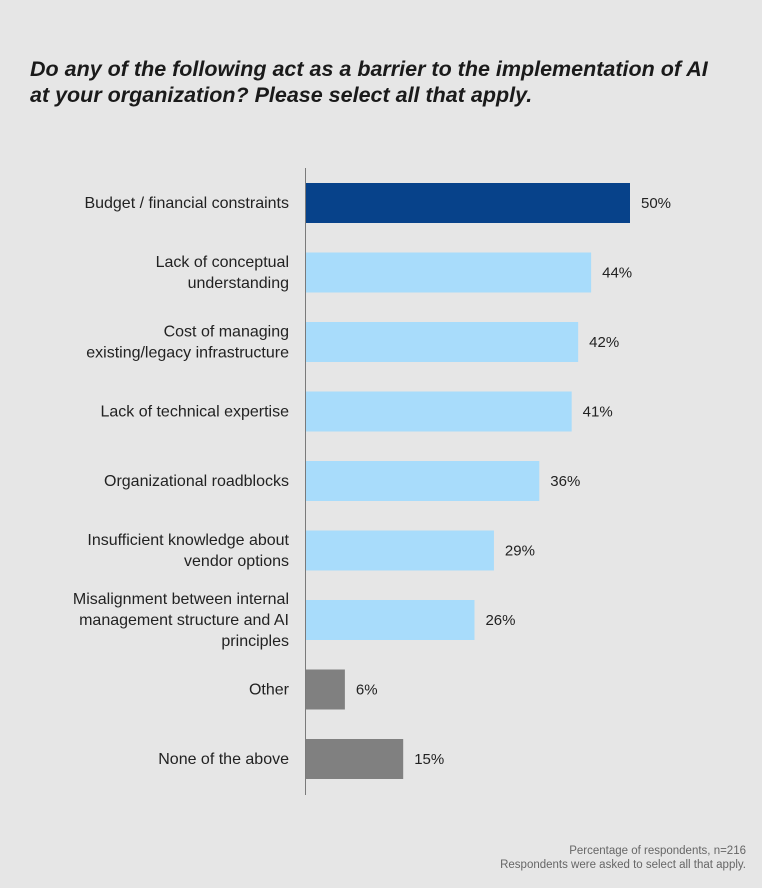 The height and width of the screenshot is (888, 762). Describe the element at coordinates (565, 481) in the screenshot. I see `data-label: 36%` at that location.